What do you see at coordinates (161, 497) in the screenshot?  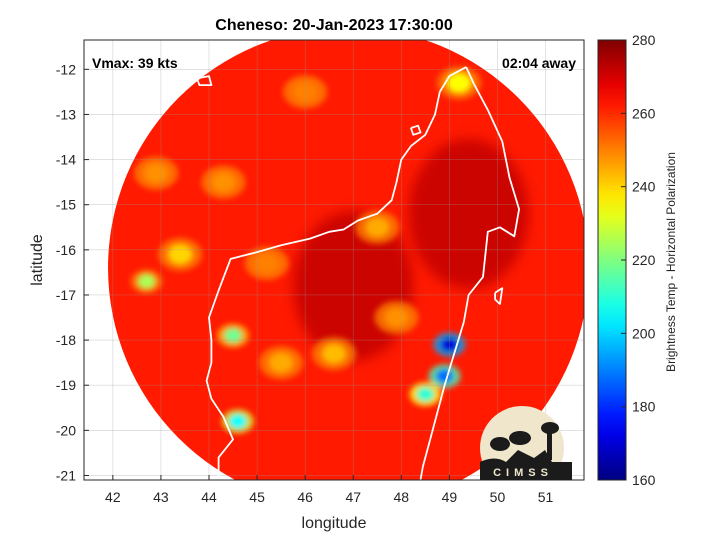 I see `x-tick-label: 43` at bounding box center [161, 497].